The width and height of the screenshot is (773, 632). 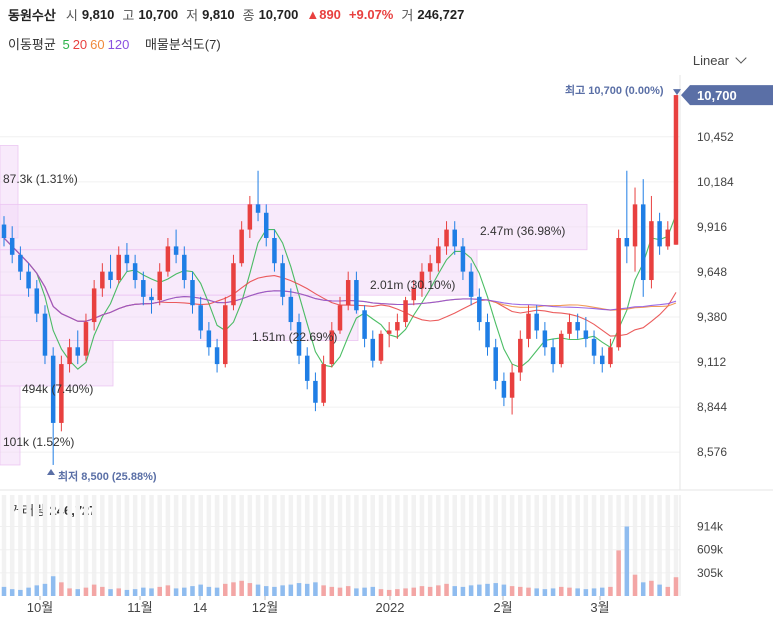 I want to click on volume-profile-label: 2.01m (30.10%), so click(x=412, y=285).